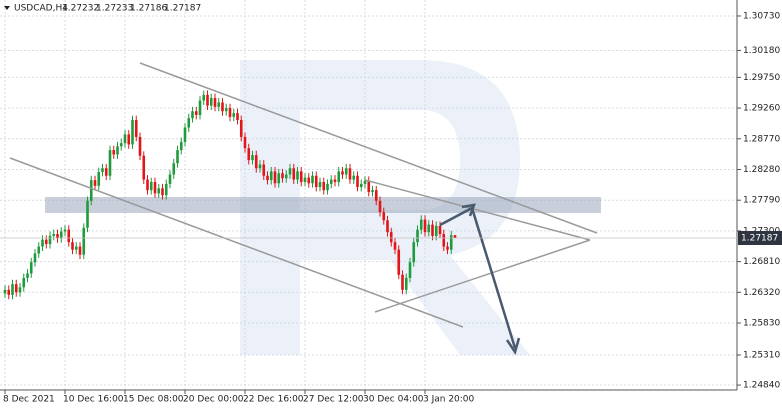  What do you see at coordinates (761, 355) in the screenshot?
I see `y-tick-label: 1.25310` at bounding box center [761, 355].